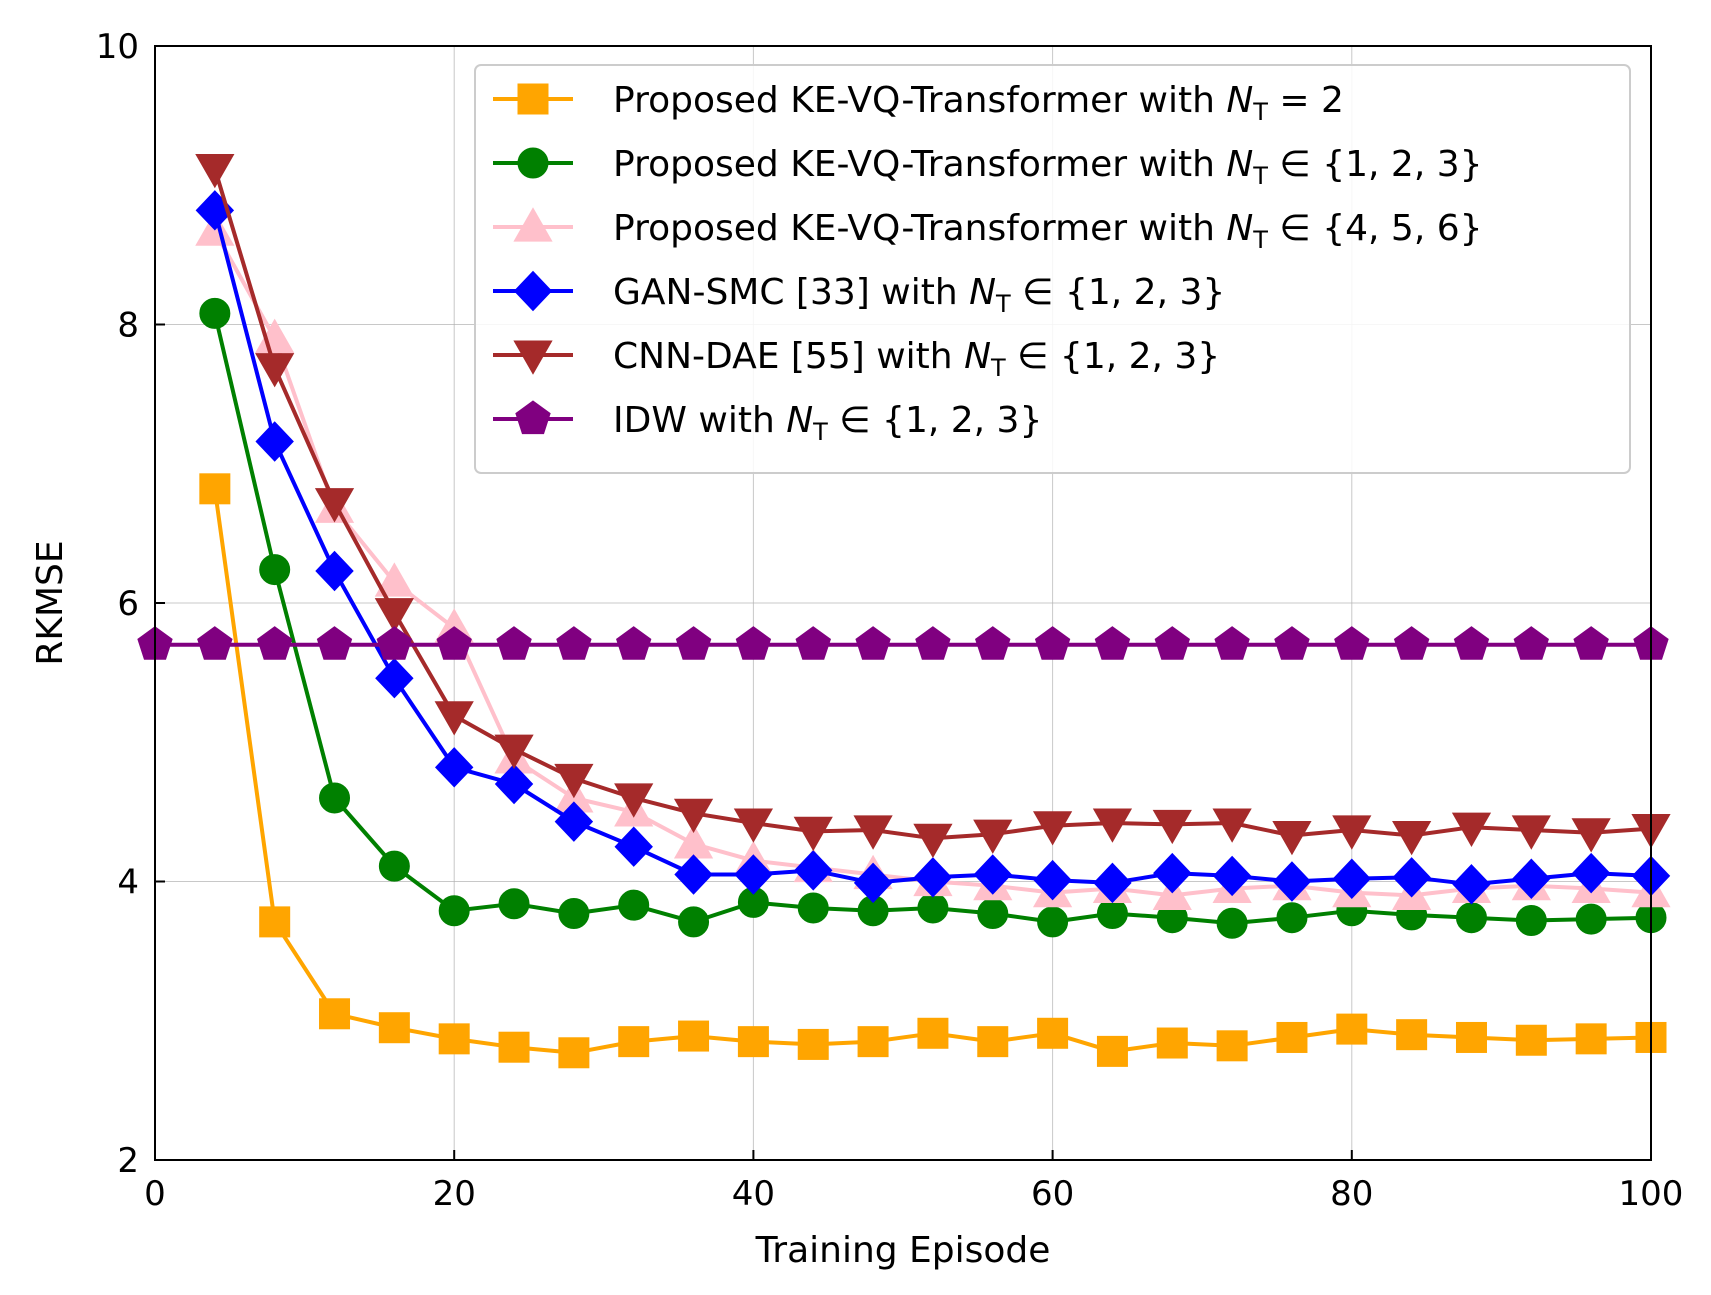 The image size is (1711, 1295). Describe the element at coordinates (859, 294) in the screenshot. I see `legend-item-3: GAN-SMC [33] with NT ∈ {1, 2, 3}` at that location.